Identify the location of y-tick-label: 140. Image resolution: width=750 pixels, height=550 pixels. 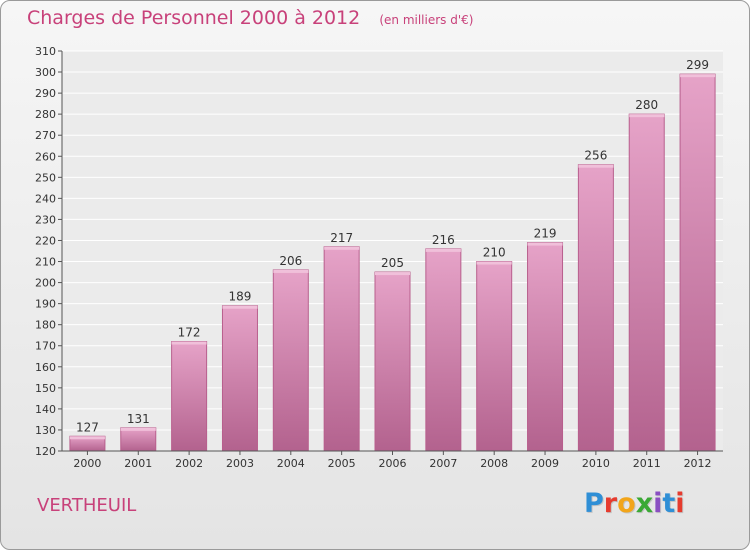
(45, 409).